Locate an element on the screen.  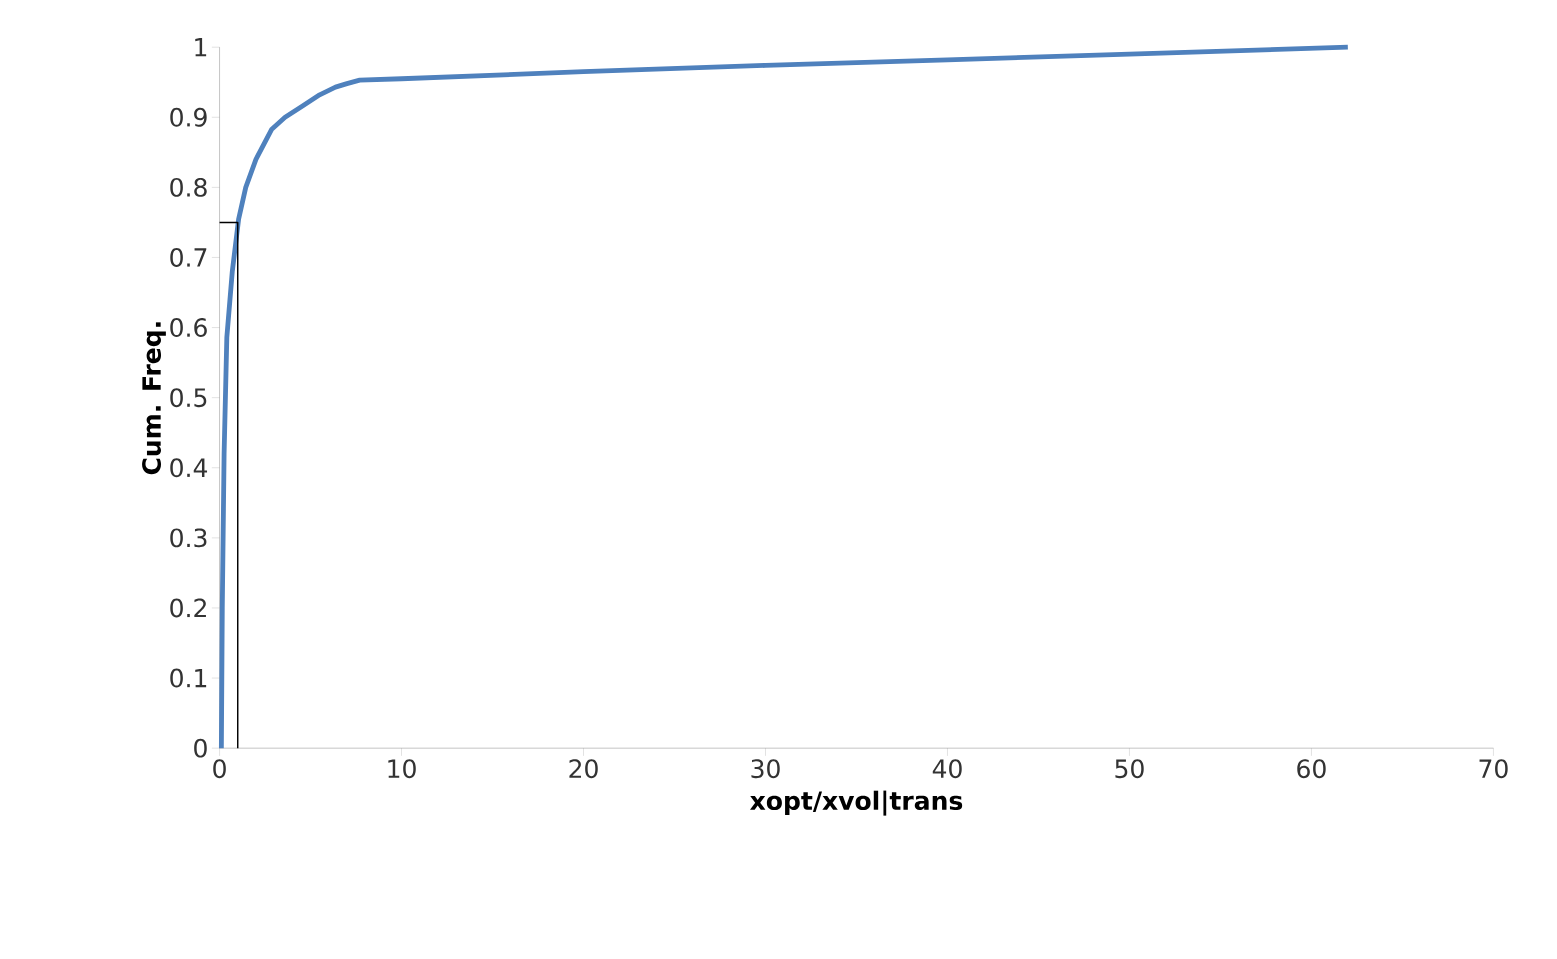
y-axis-title: Cum. Freq. is located at coordinates (154, 398).